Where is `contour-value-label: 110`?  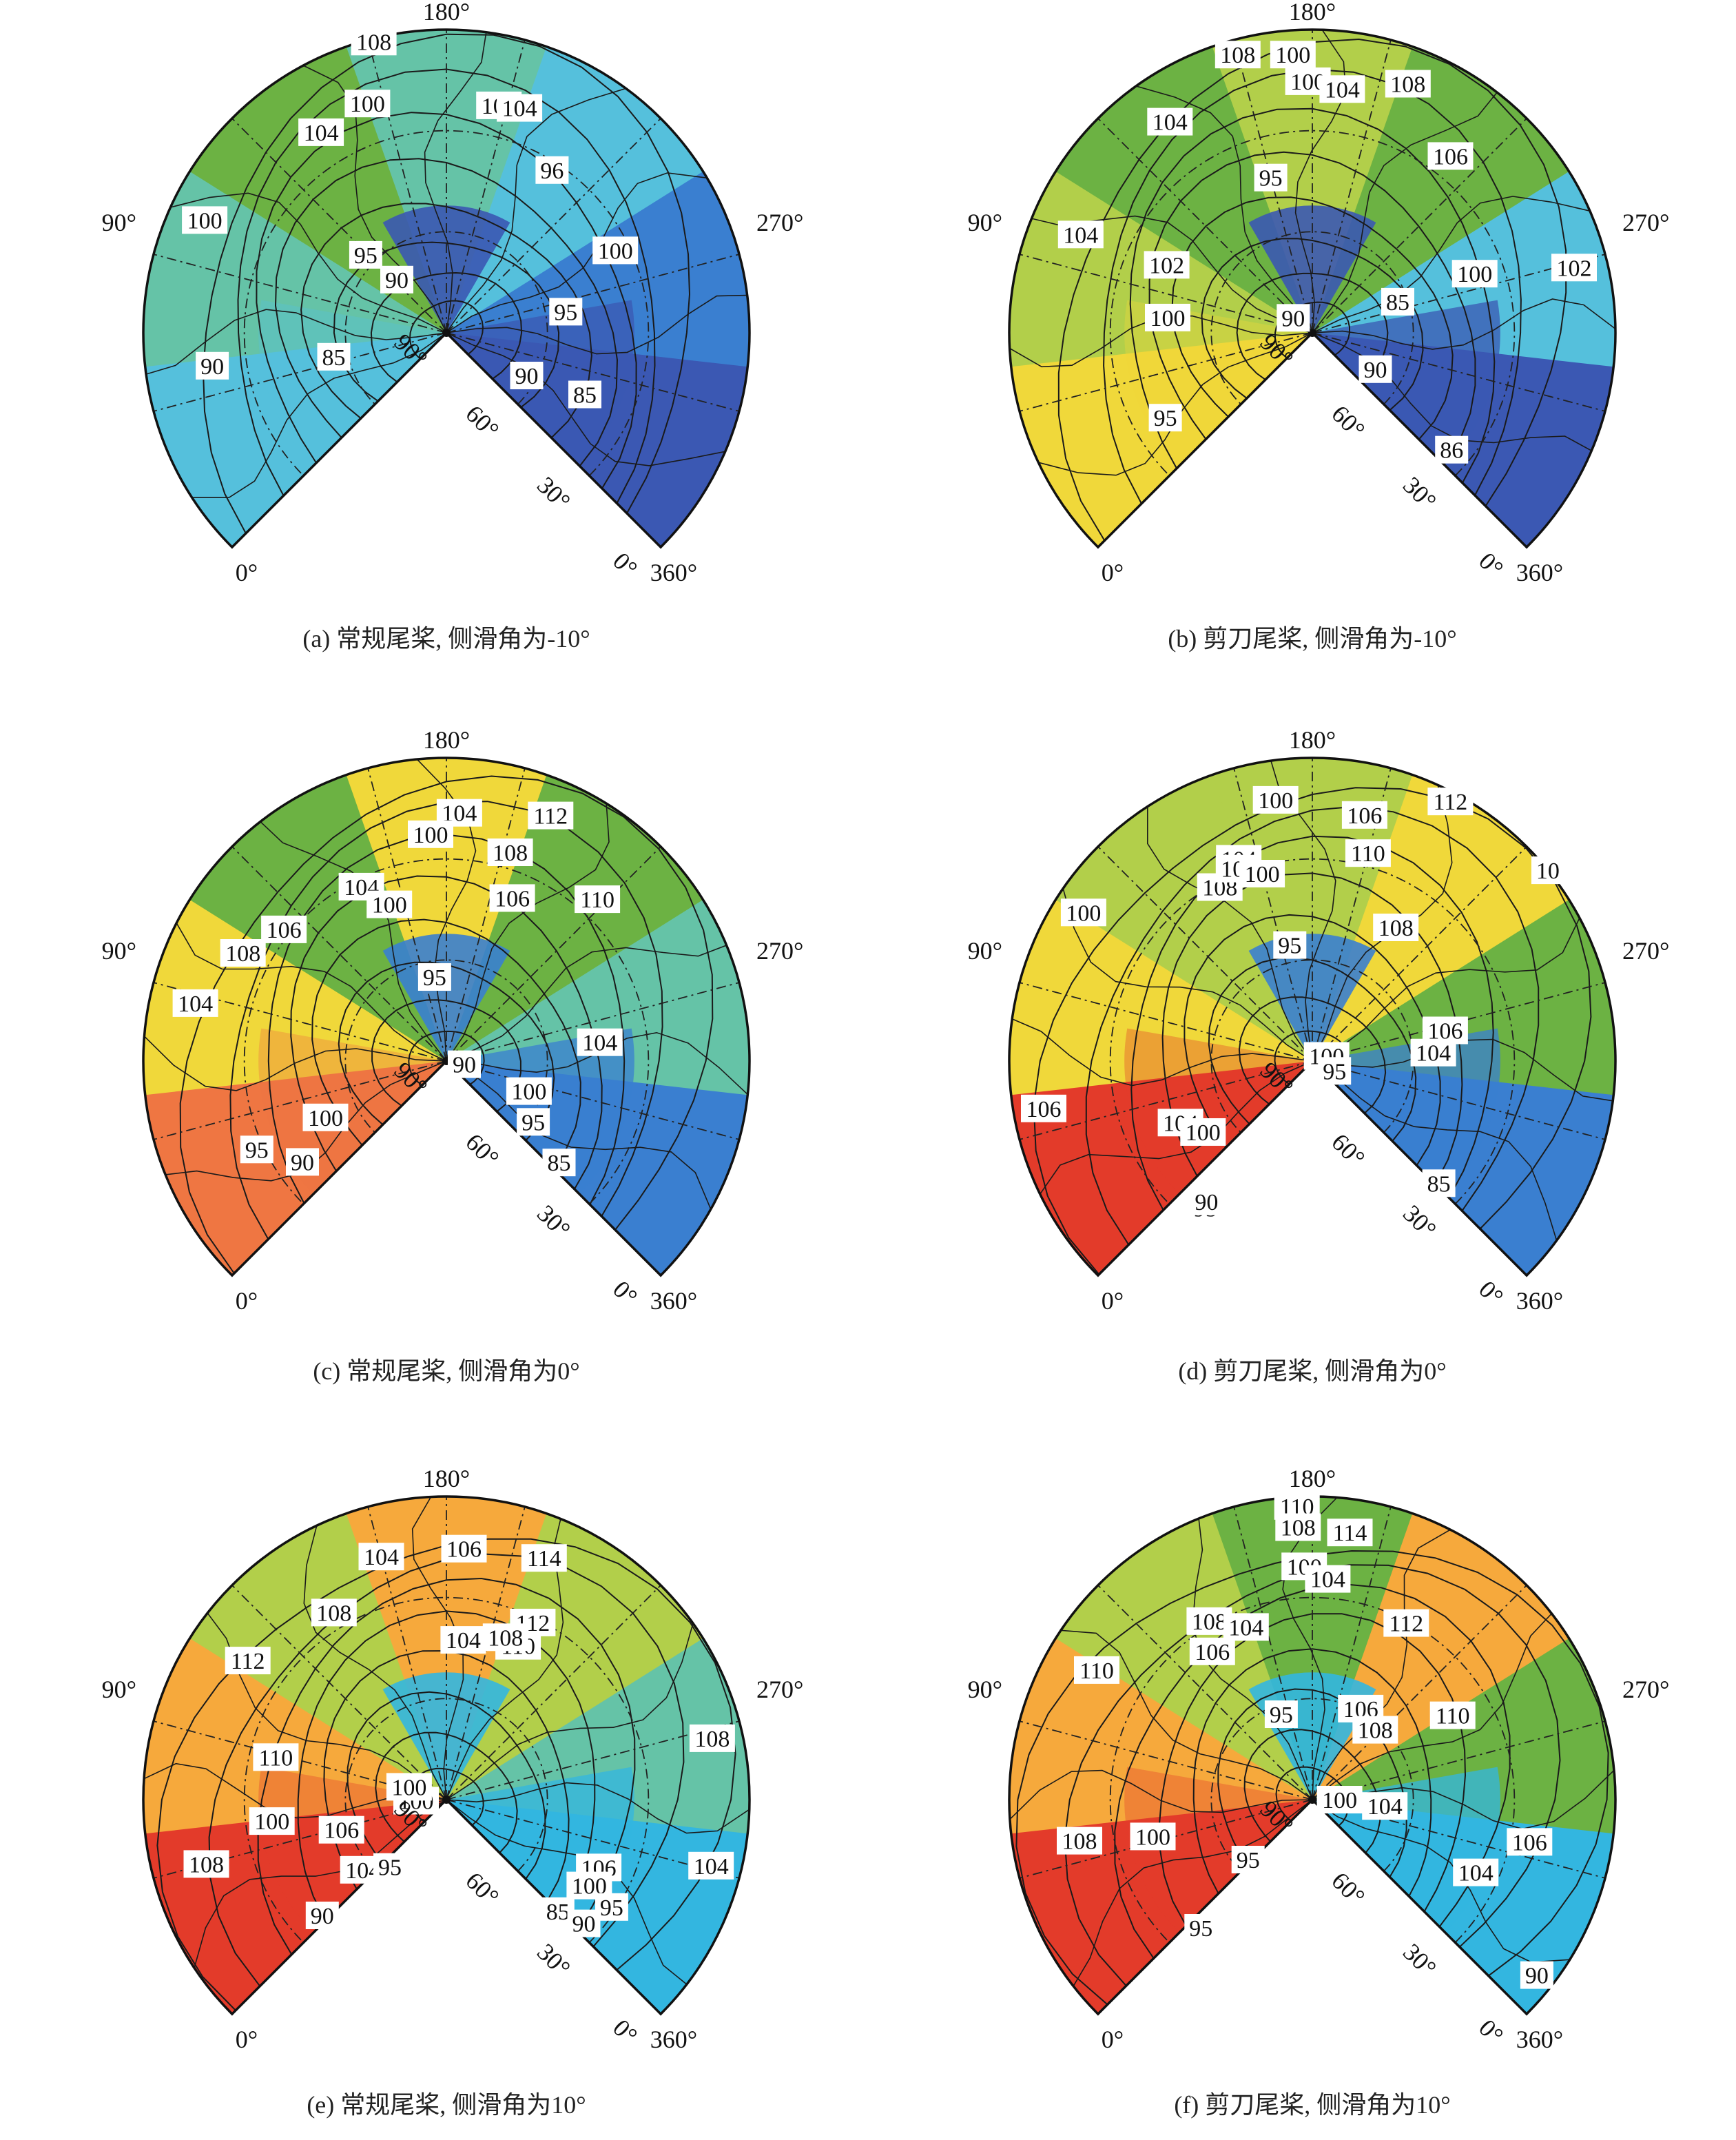 contour-value-label: 110 is located at coordinates (1368, 853).